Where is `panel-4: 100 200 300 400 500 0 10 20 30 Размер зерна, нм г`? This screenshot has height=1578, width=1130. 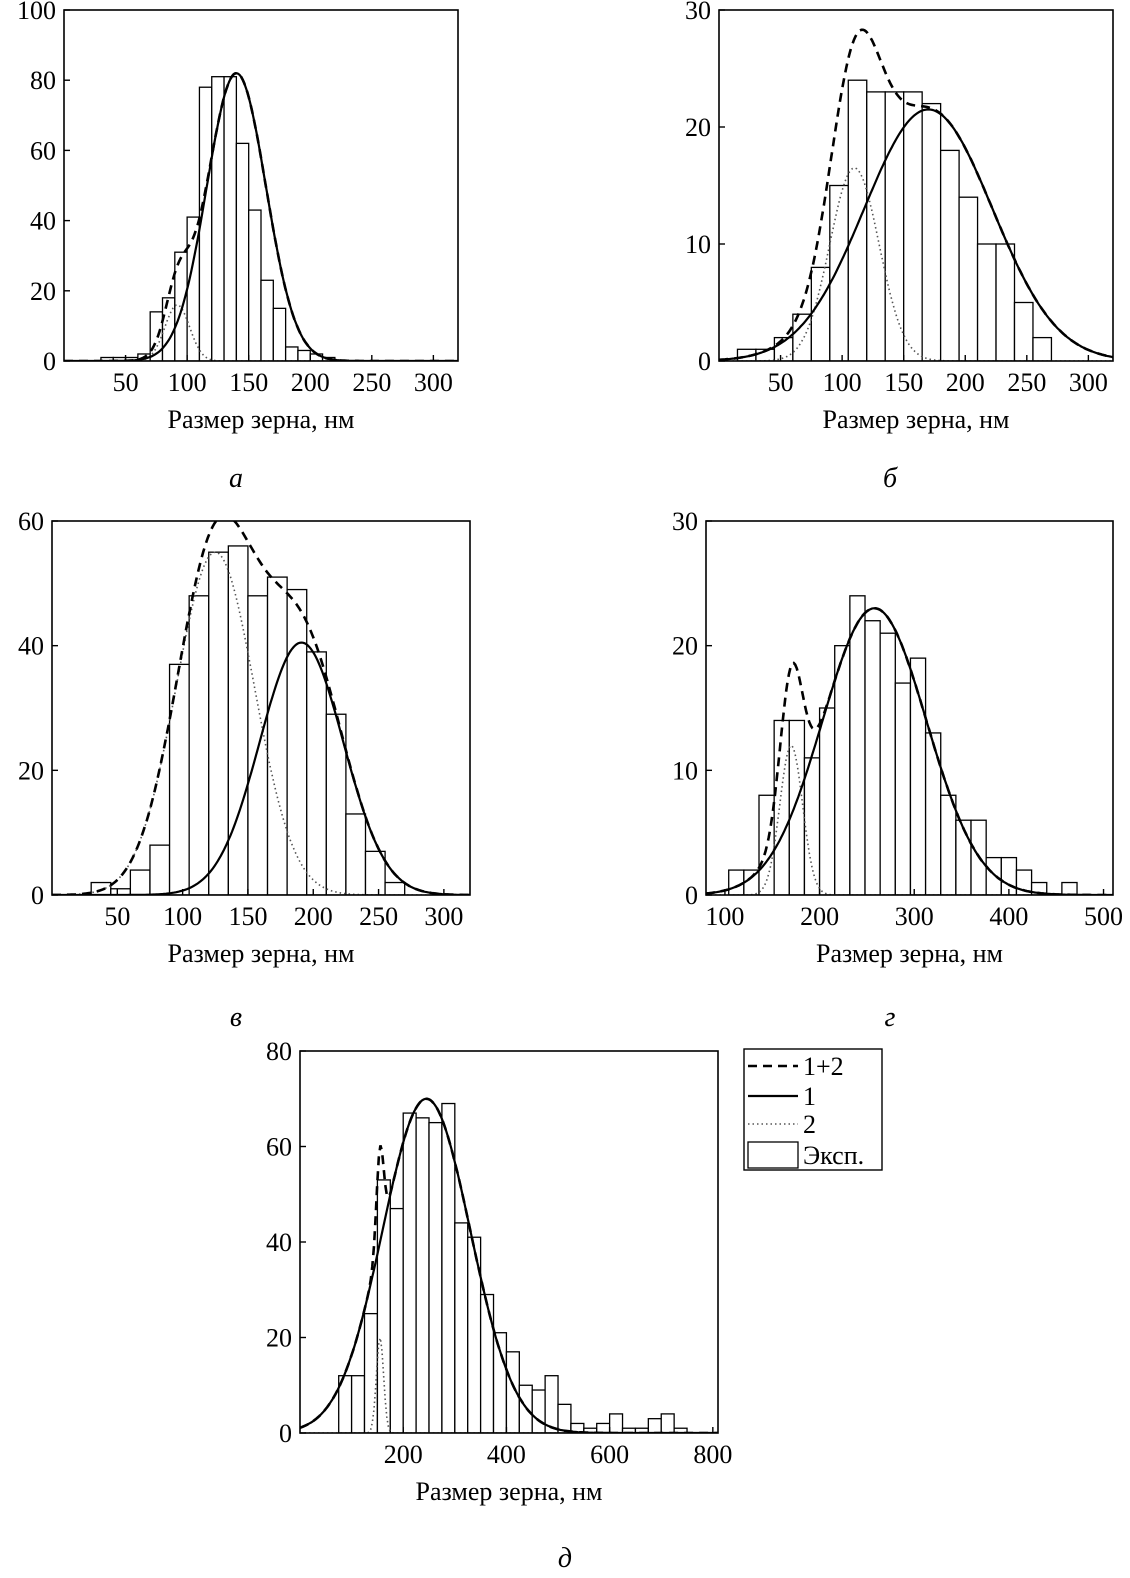 panel-4: 100 200 300 400 500 0 10 20 30 Размер зерна, нм г is located at coordinates (897, 770).